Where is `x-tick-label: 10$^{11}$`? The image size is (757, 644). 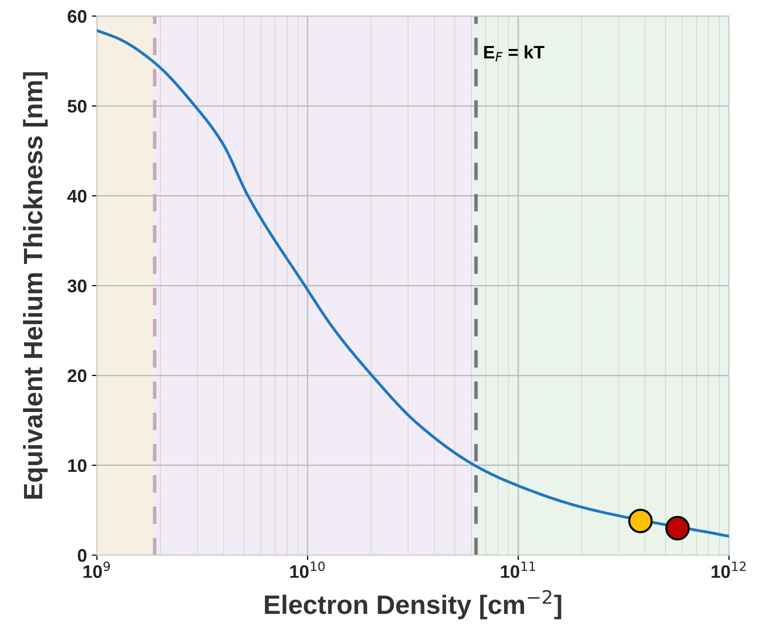 x-tick-label: 10$^{11}$ is located at coordinates (518, 570).